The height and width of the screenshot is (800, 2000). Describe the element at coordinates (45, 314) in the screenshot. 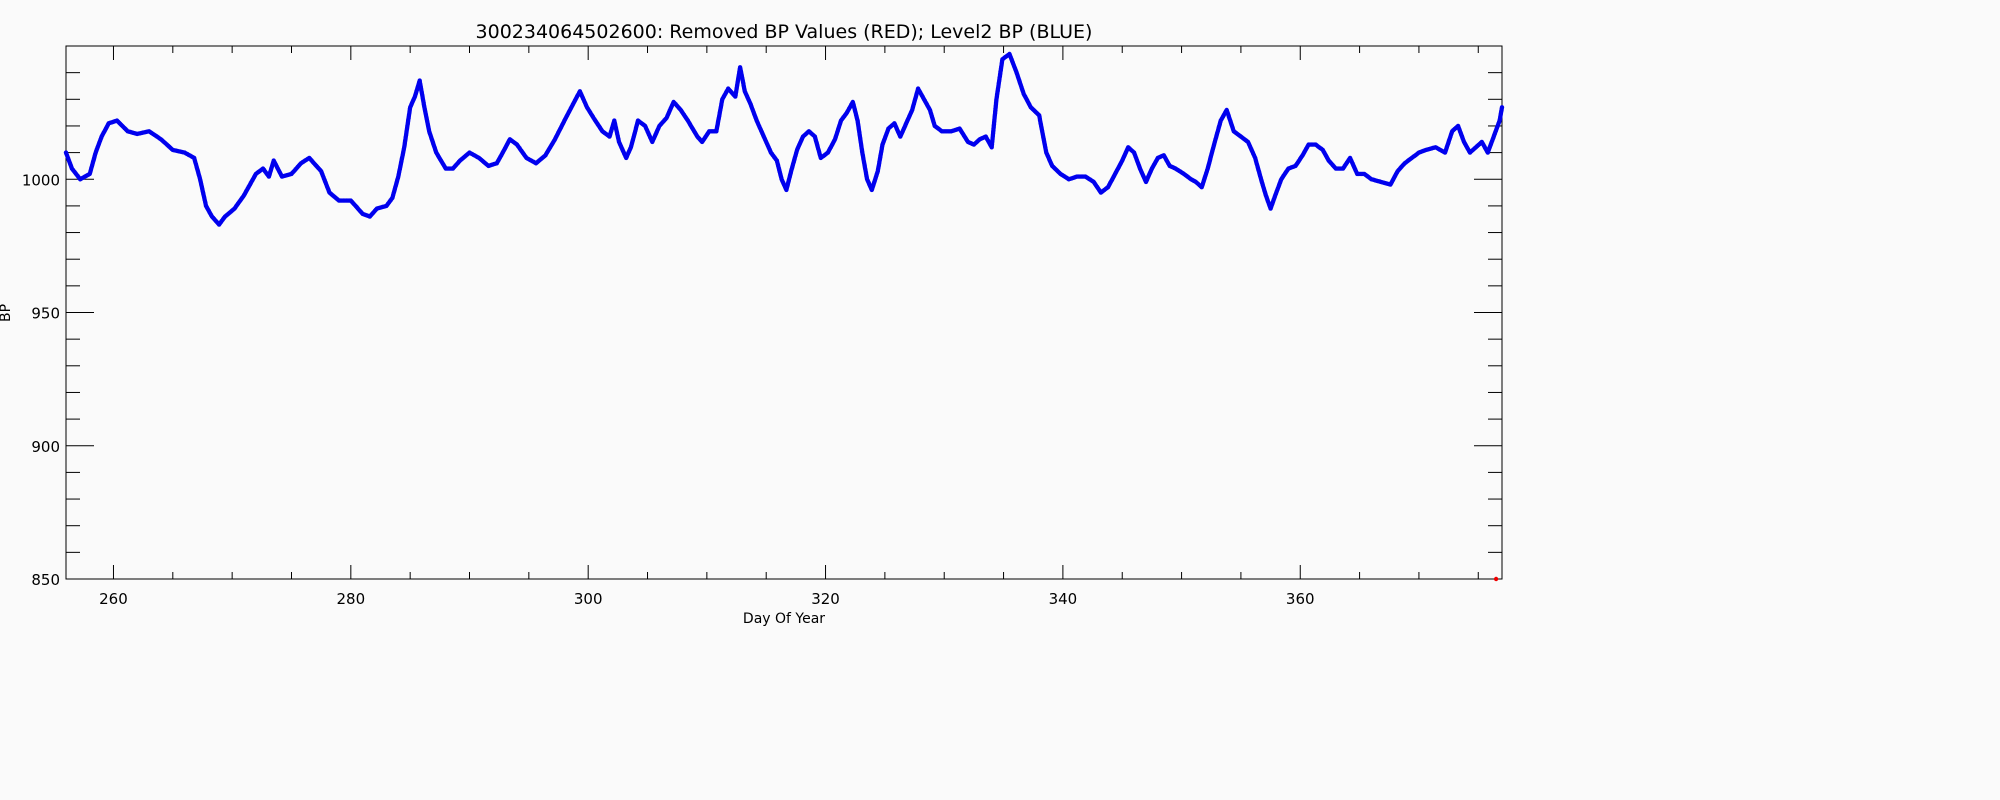

I see `y-tick-label: 950` at that location.